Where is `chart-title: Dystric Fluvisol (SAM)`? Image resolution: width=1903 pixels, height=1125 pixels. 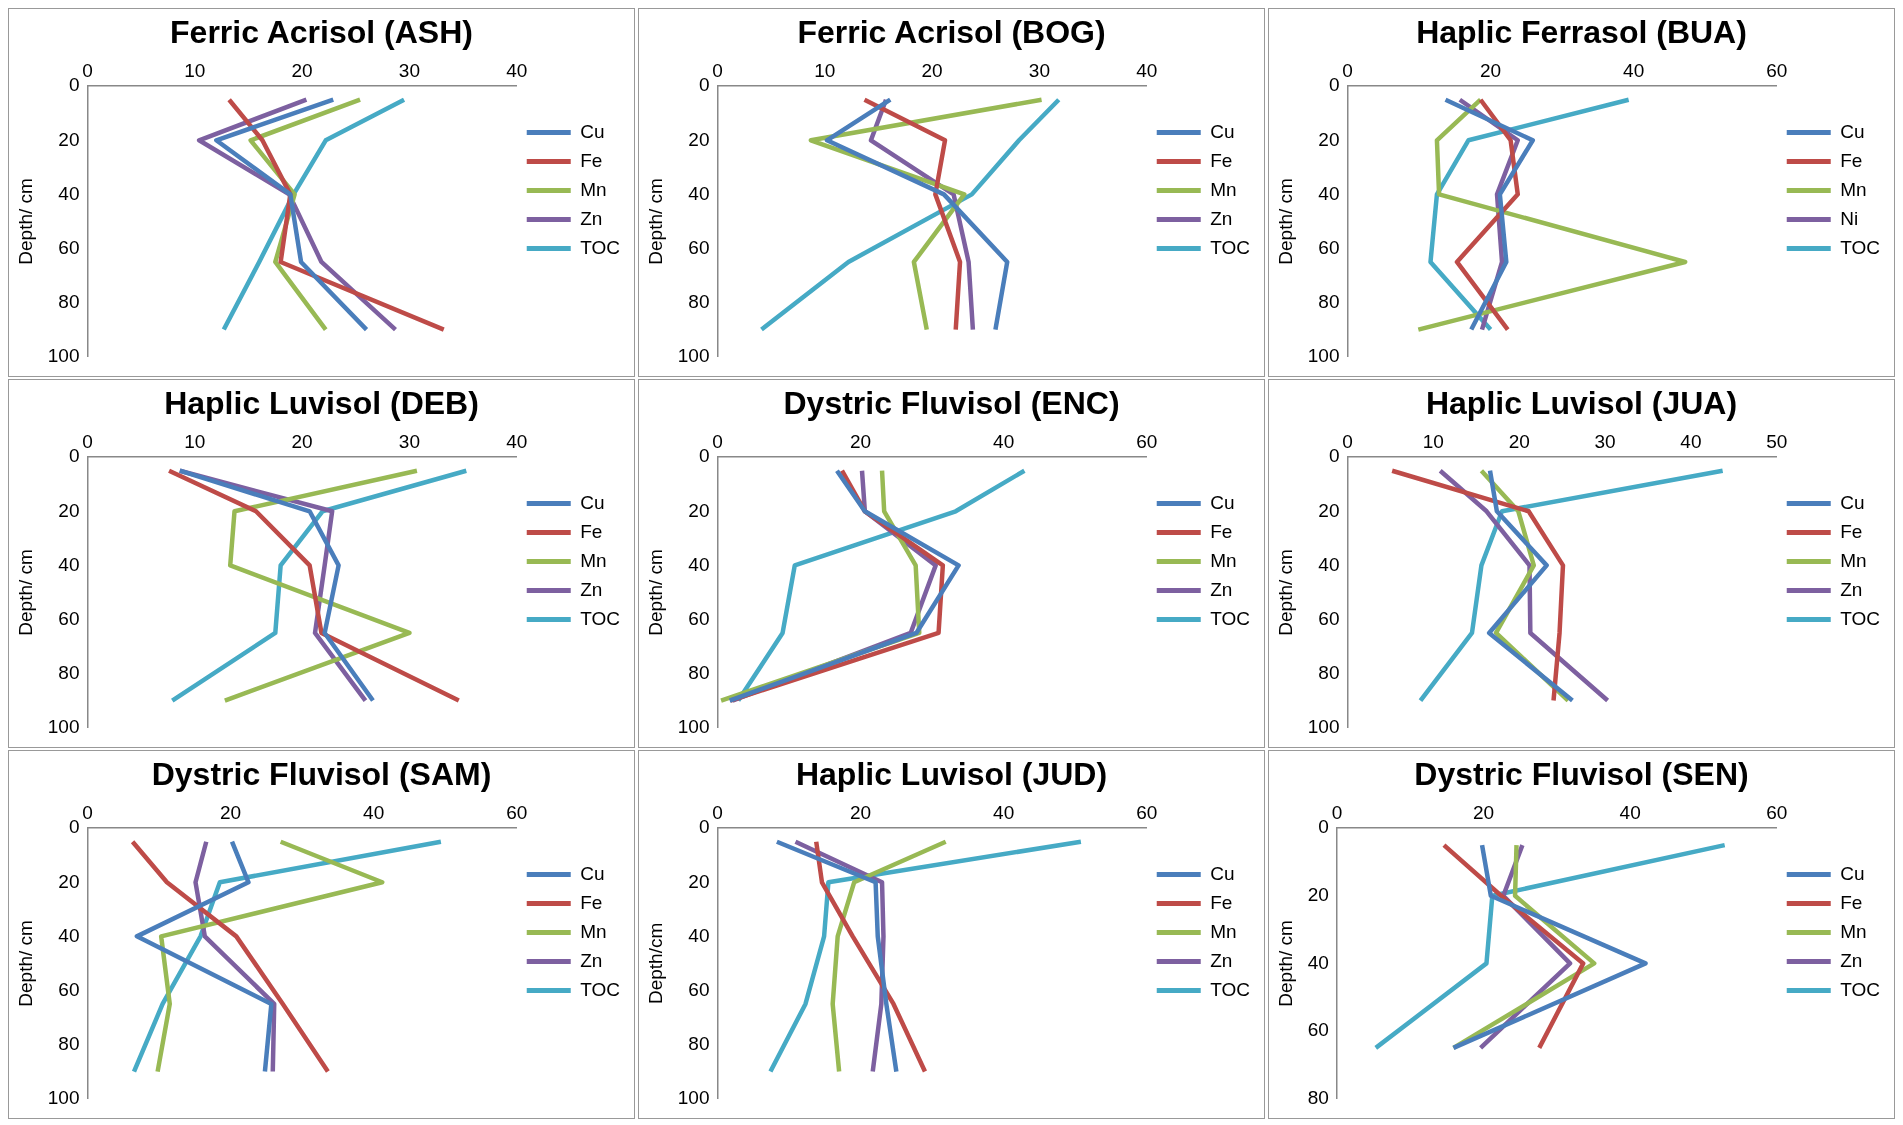
chart-title: Dystric Fluvisol (SAM) is located at coordinates (321, 774).